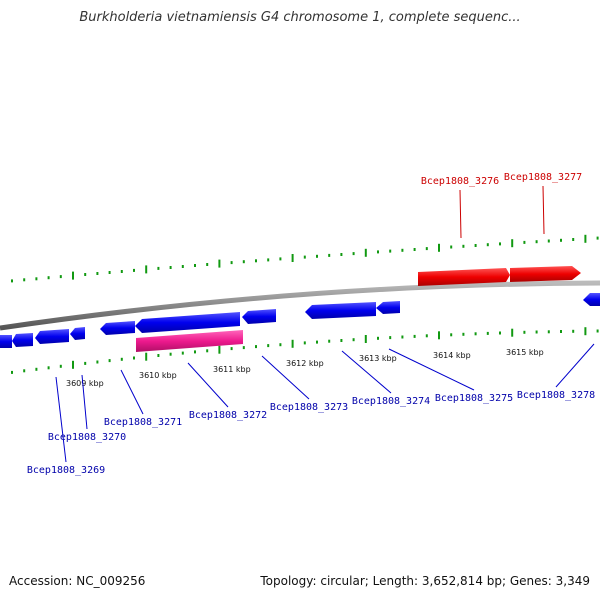  What do you see at coordinates (378, 358) in the screenshot?
I see `kbp-label-3613: 3613 kbp` at bounding box center [378, 358].